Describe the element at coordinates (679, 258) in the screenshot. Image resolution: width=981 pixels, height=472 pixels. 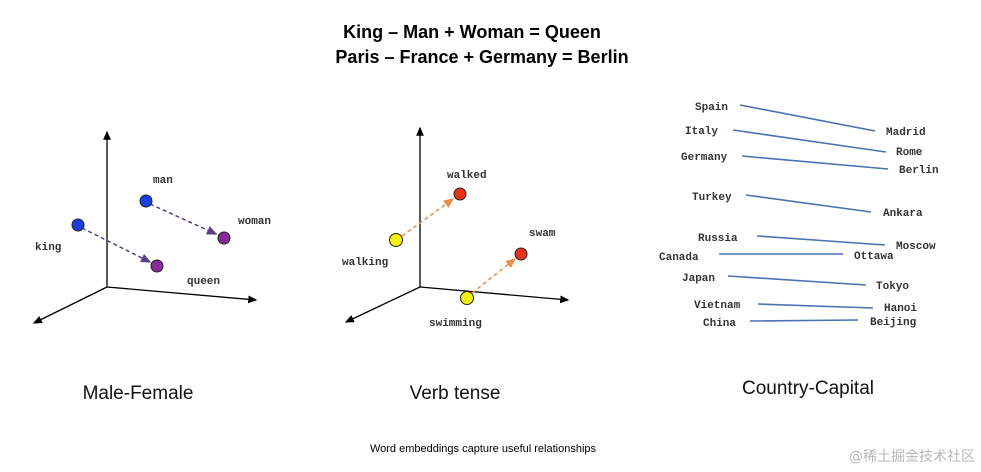
I see `label-country: Canada` at that location.